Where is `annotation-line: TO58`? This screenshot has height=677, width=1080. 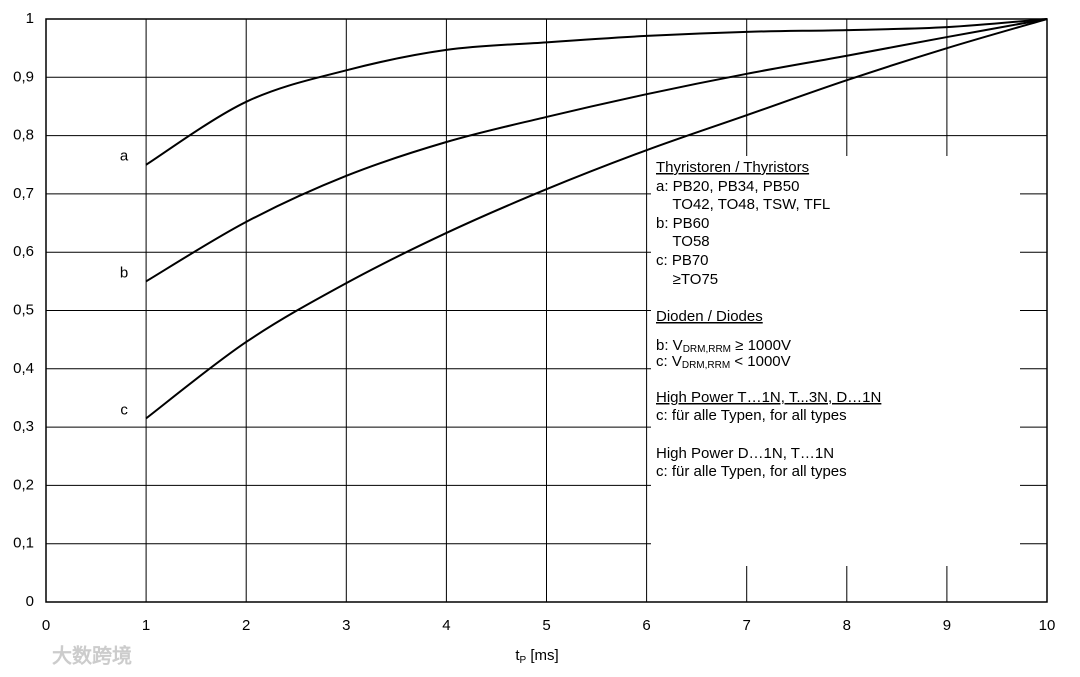 annotation-line: TO58 is located at coordinates (683, 241).